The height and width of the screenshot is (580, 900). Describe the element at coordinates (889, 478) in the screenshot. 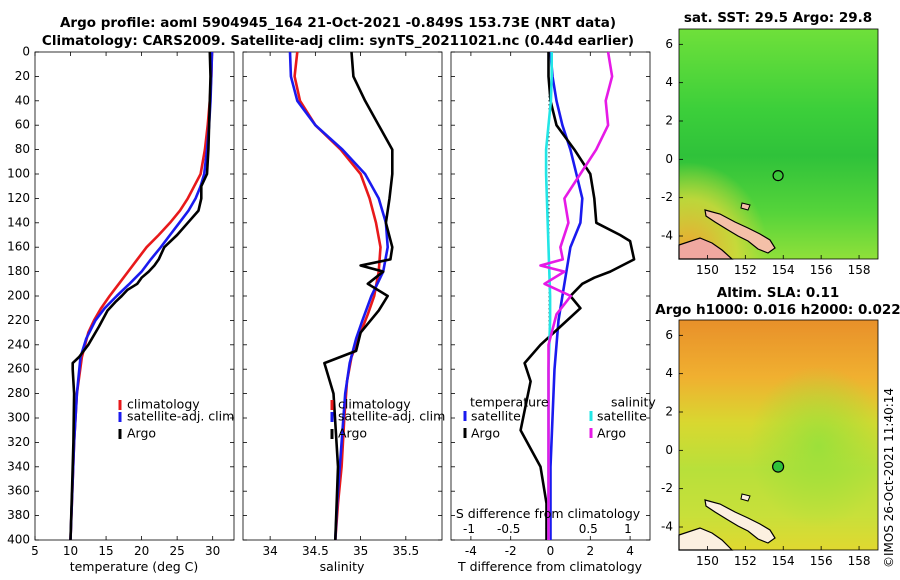

I see `timestamp: ©IMOS 26-Oct-2021 11:40:14` at that location.